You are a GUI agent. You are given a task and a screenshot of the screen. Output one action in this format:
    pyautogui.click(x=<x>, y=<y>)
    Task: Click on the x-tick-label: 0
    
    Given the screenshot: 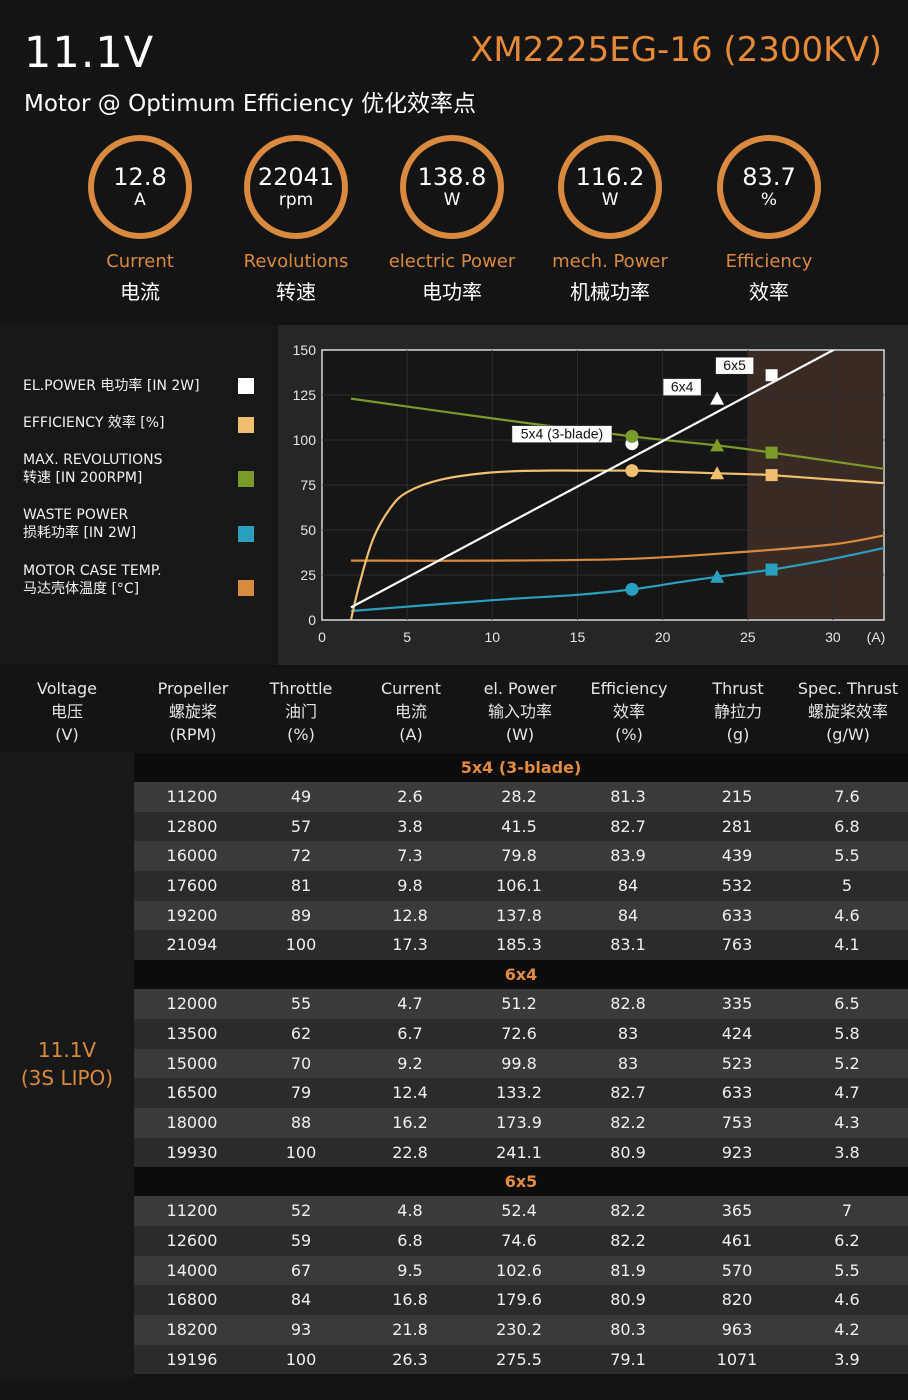 What is the action you would take?
    pyautogui.click(x=322, y=637)
    